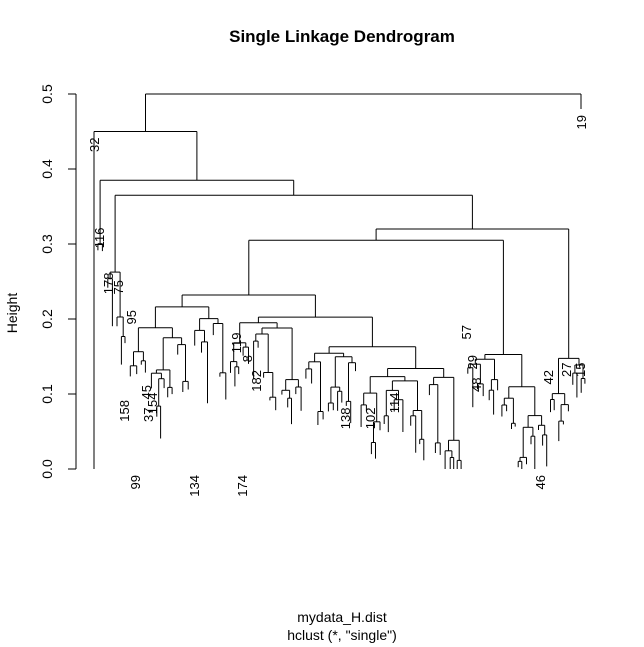  What do you see at coordinates (47, 169) in the screenshot?
I see `y-tick-label: 0.4` at bounding box center [47, 169].